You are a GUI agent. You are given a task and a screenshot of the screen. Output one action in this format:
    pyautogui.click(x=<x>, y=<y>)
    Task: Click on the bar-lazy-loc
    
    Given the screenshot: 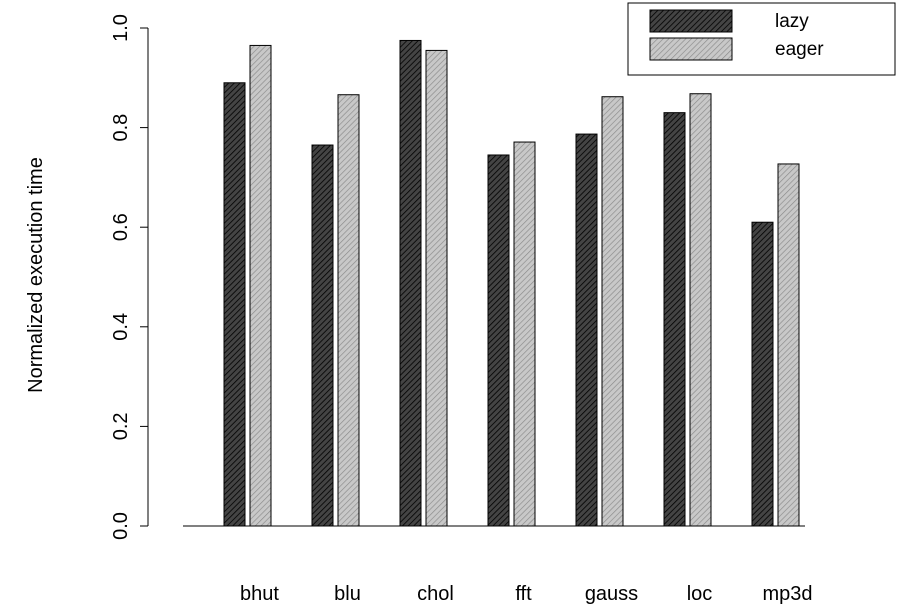 What is the action you would take?
    pyautogui.click(x=674, y=319)
    